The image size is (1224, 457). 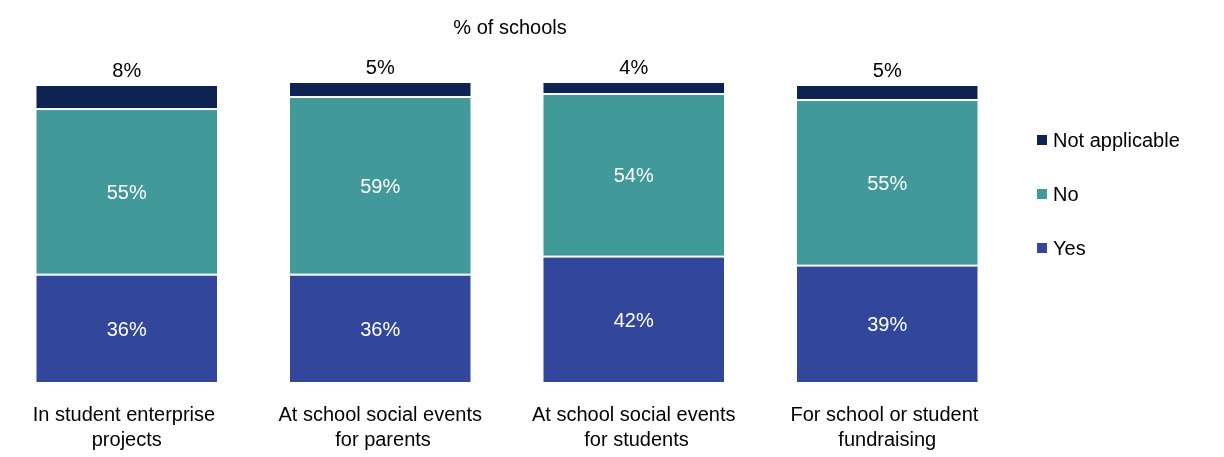 What do you see at coordinates (380, 185) in the screenshot?
I see `data-label: 59%` at bounding box center [380, 185].